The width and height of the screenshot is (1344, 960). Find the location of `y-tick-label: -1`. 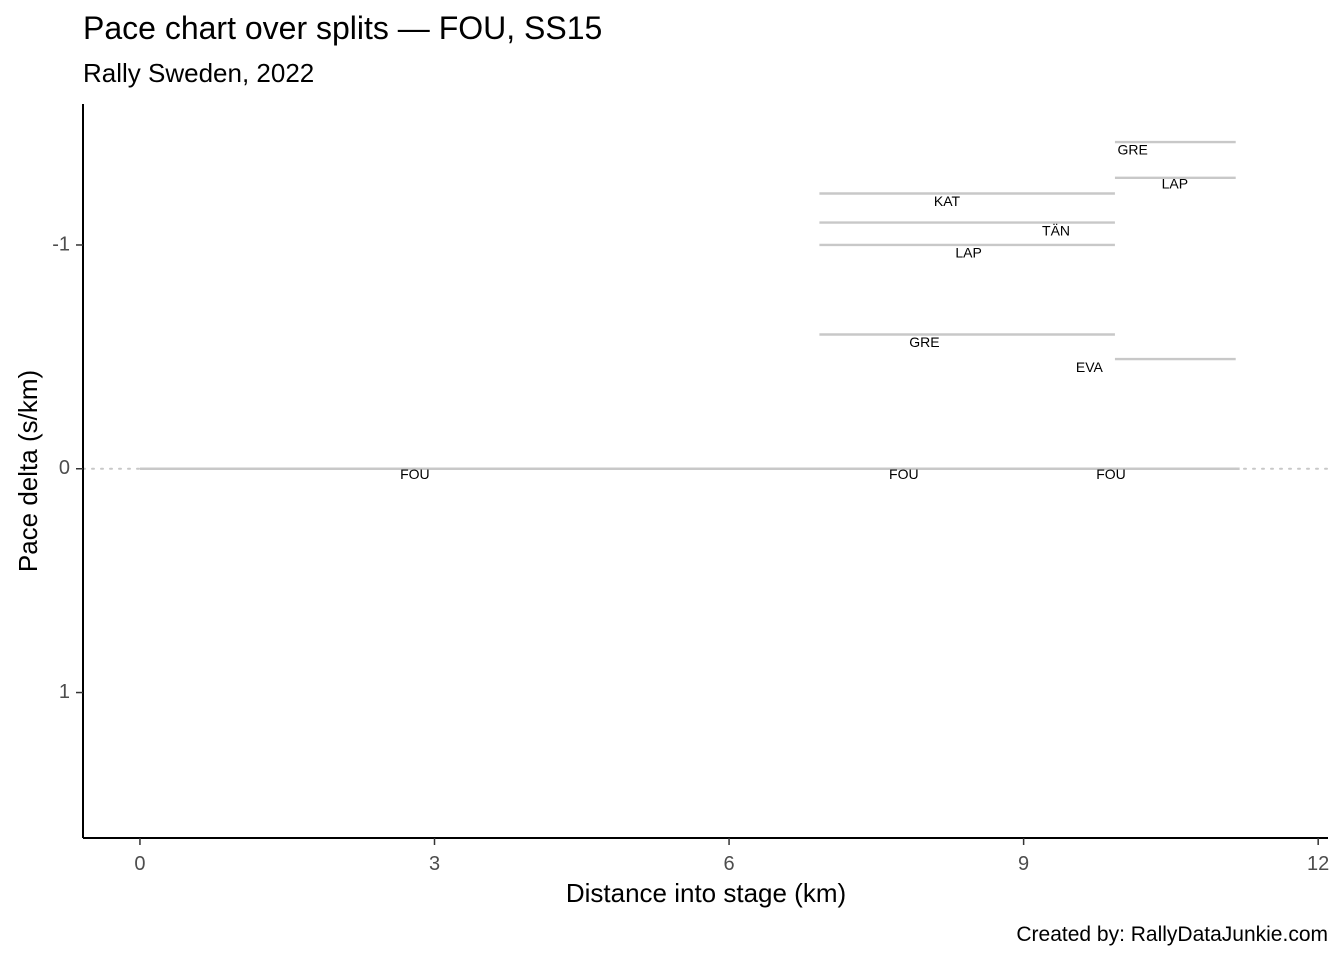

y-tick-label: -1 is located at coordinates (61, 244).